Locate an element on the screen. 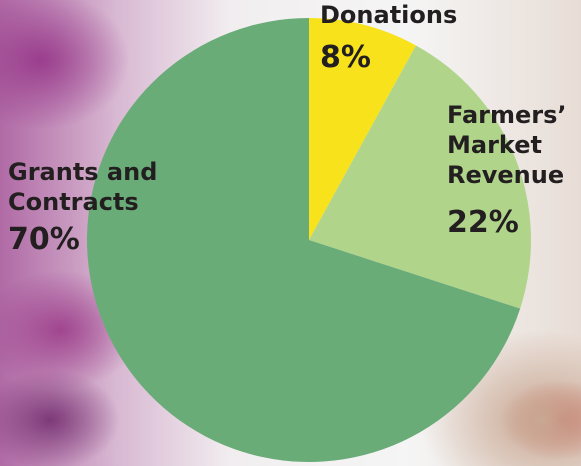 The width and height of the screenshot is (581, 466). slice-label: Donations is located at coordinates (389, 15).